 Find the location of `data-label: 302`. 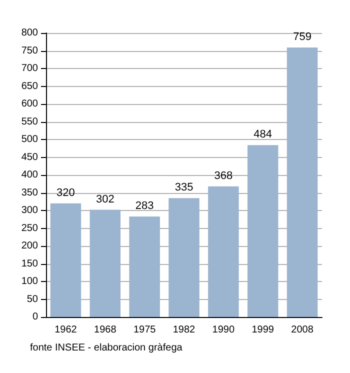

data-label: 302 is located at coordinates (105, 199).